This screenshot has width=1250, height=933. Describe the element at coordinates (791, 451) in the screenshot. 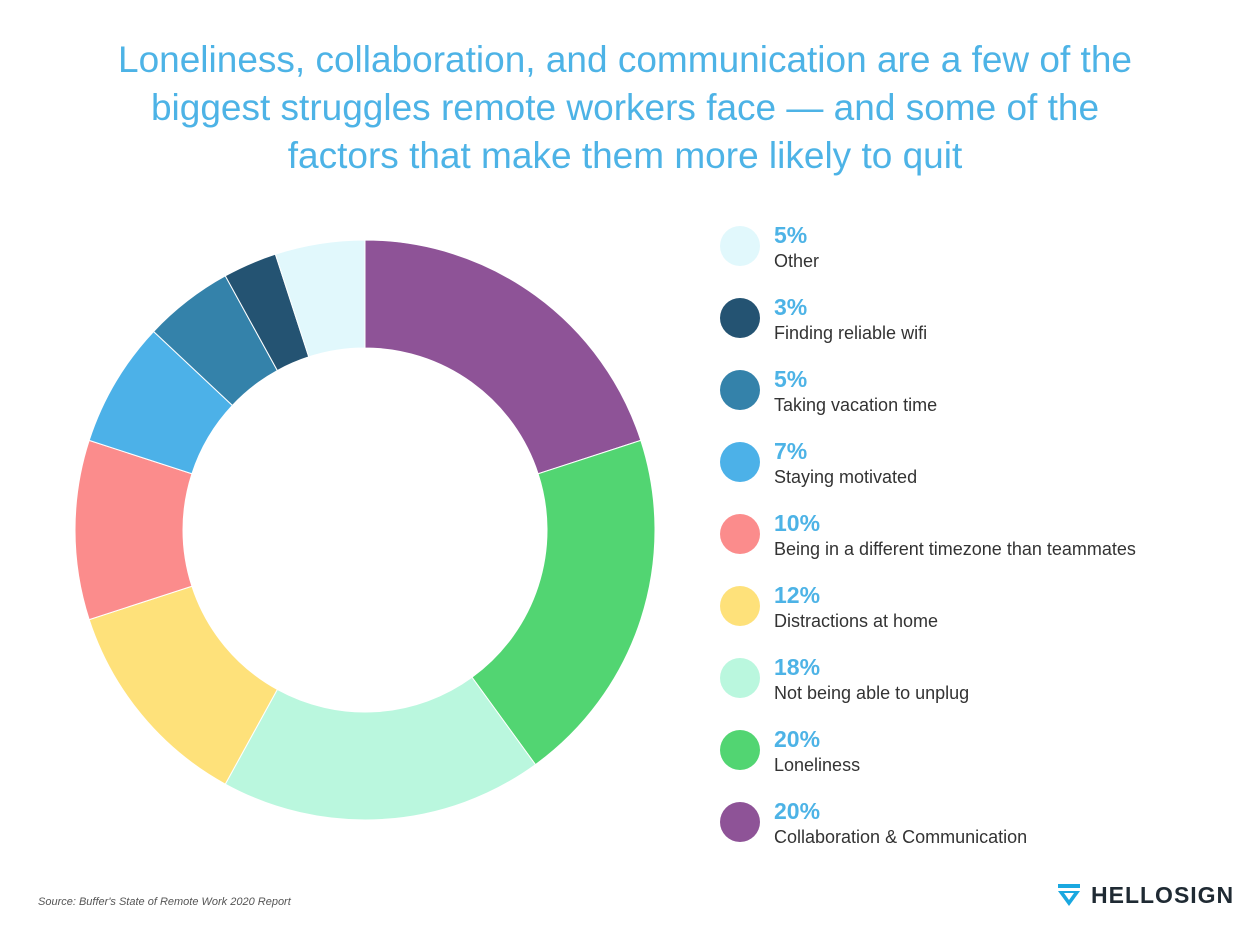

I see `legend-percent: 7%` at that location.